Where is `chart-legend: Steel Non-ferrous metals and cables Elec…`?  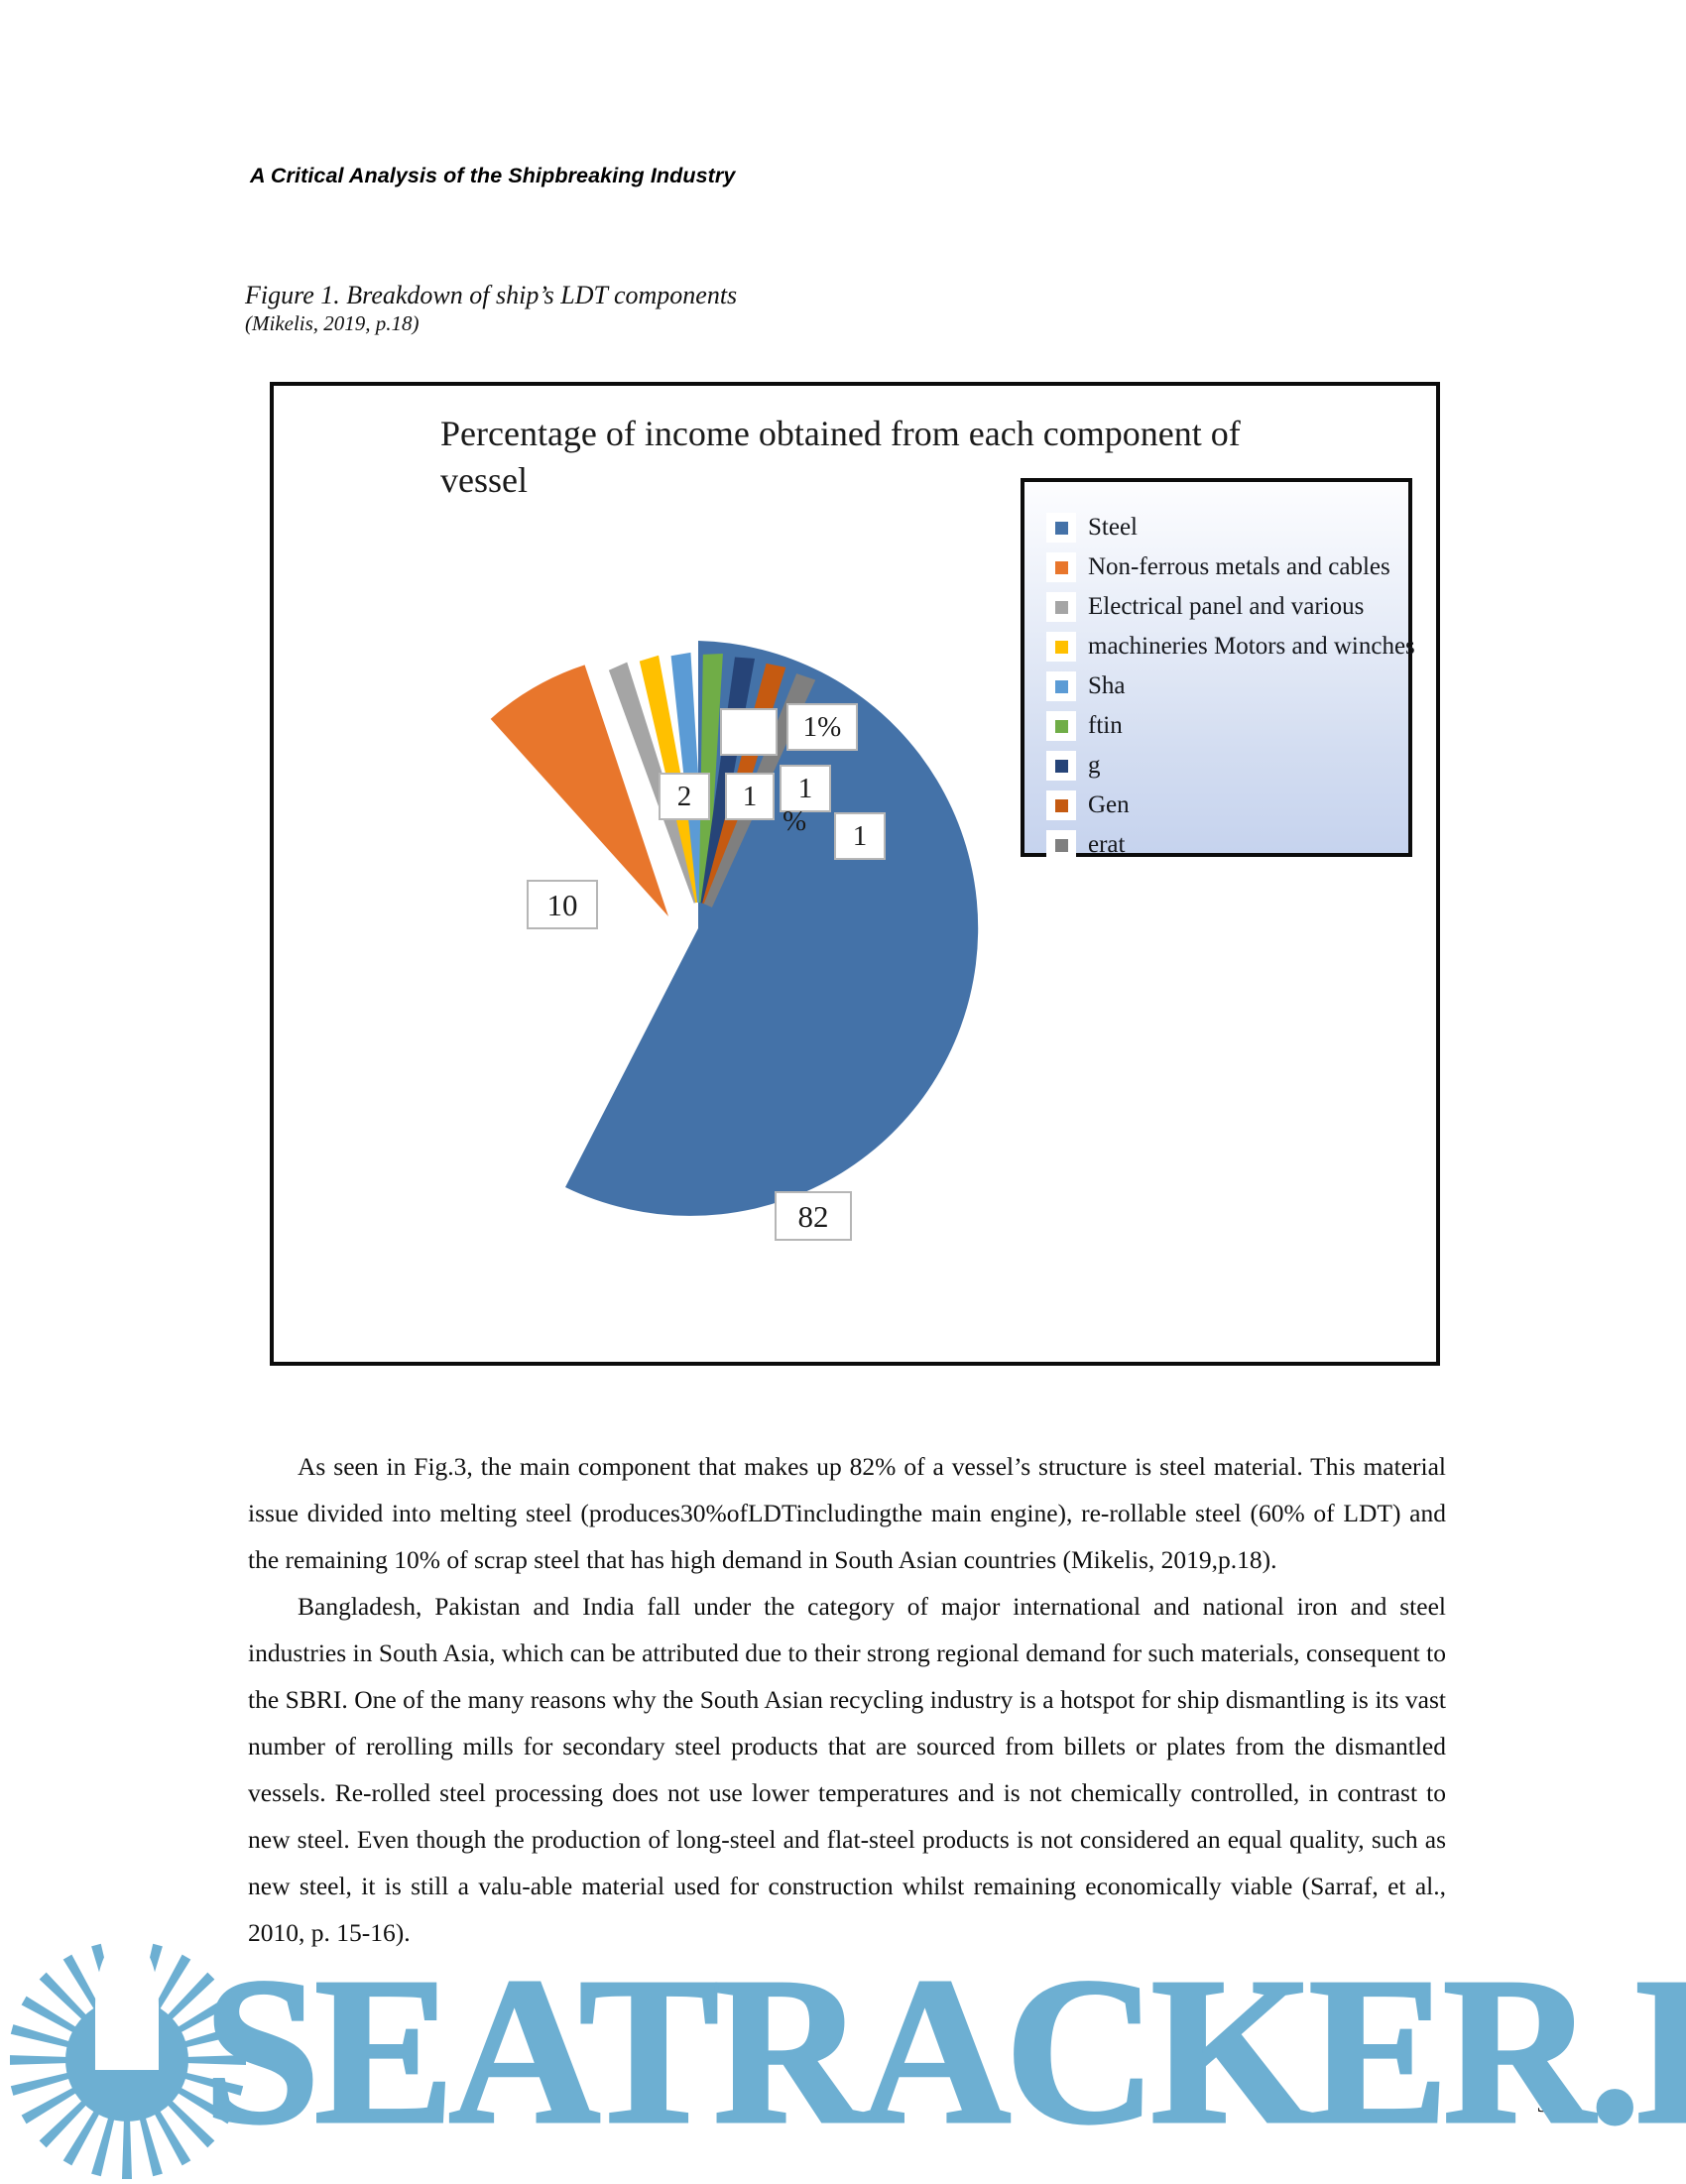
chart-legend: Steel Non-ferrous metals and cables Elec… is located at coordinates (1218, 669).